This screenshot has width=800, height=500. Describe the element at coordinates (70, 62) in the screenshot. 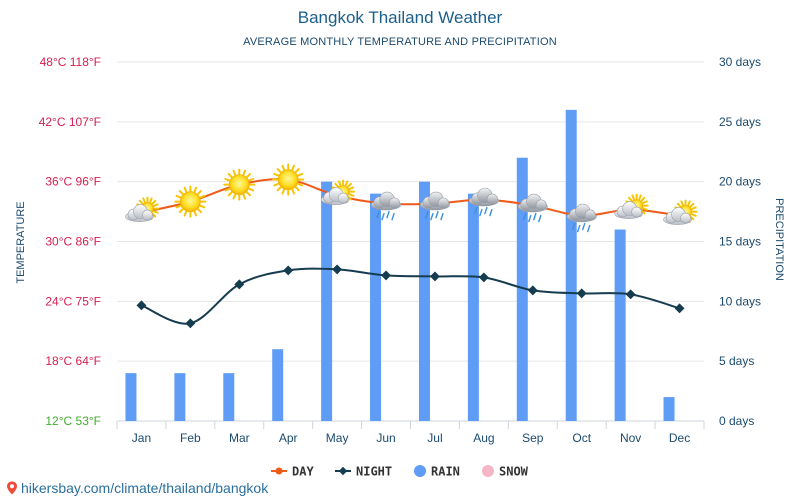

I see `left-tick-label: 48°C 118°F` at that location.